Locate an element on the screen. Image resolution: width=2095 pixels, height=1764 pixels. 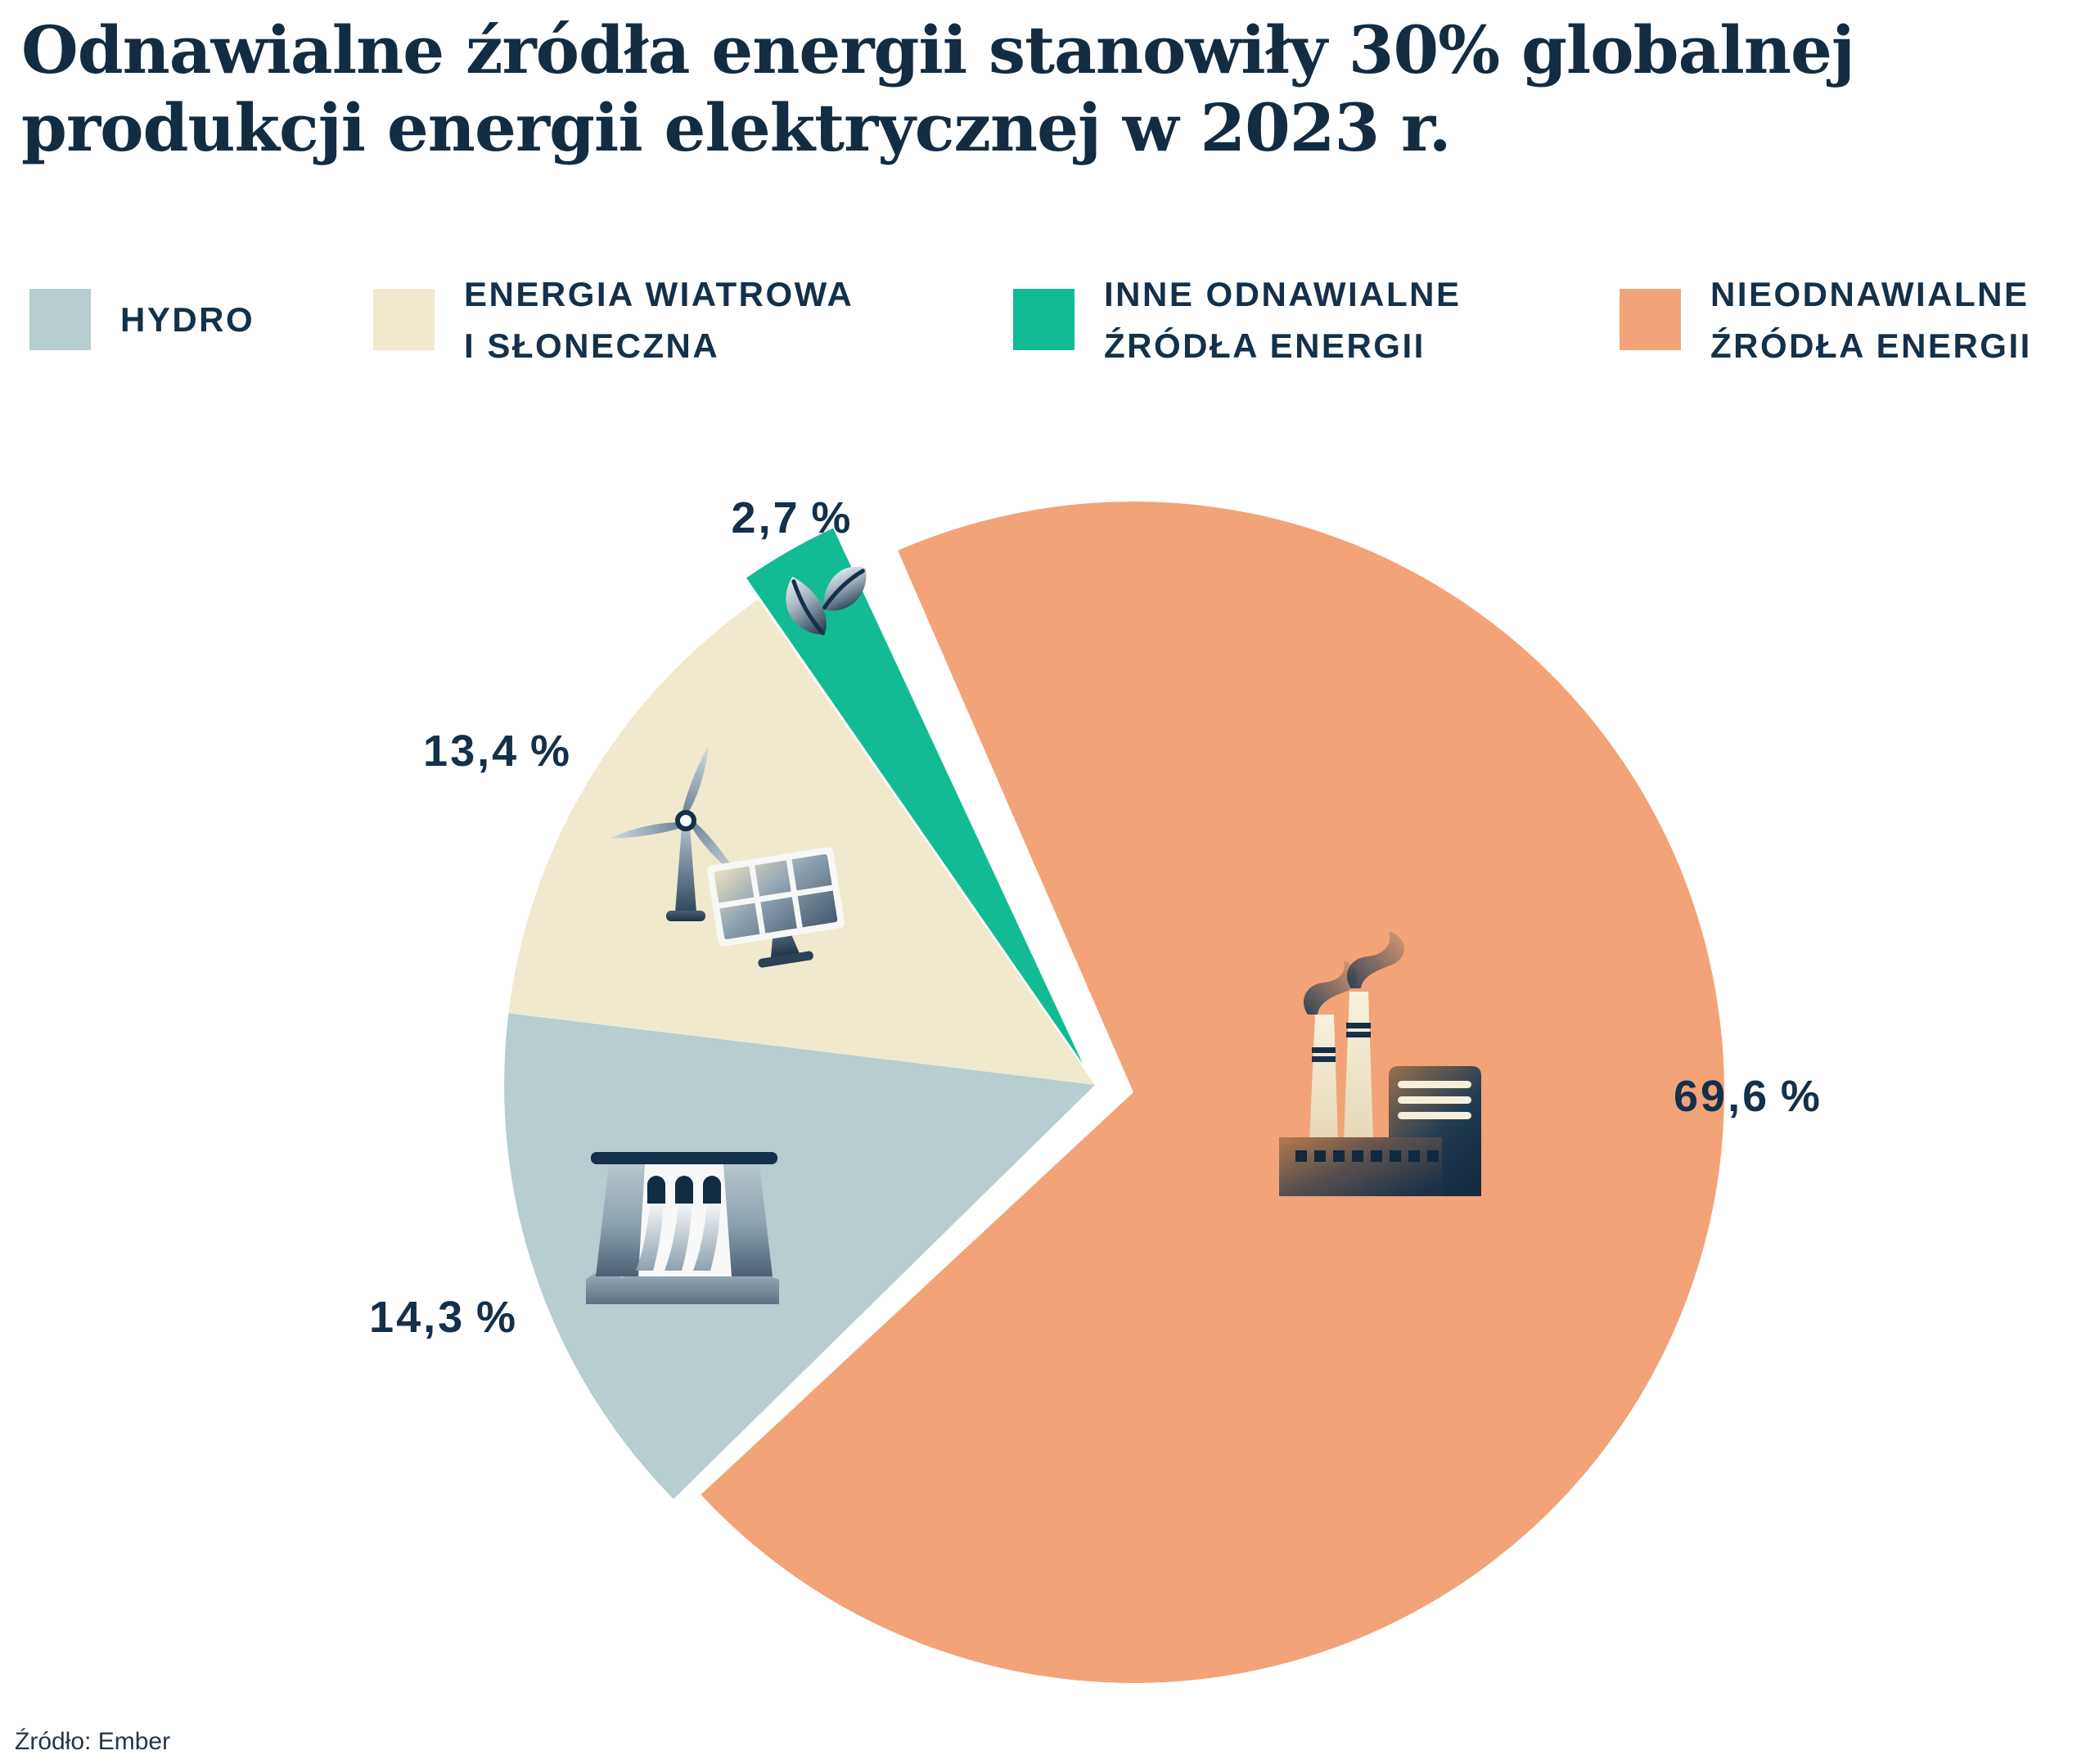
leaf-icon is located at coordinates (826, 601).